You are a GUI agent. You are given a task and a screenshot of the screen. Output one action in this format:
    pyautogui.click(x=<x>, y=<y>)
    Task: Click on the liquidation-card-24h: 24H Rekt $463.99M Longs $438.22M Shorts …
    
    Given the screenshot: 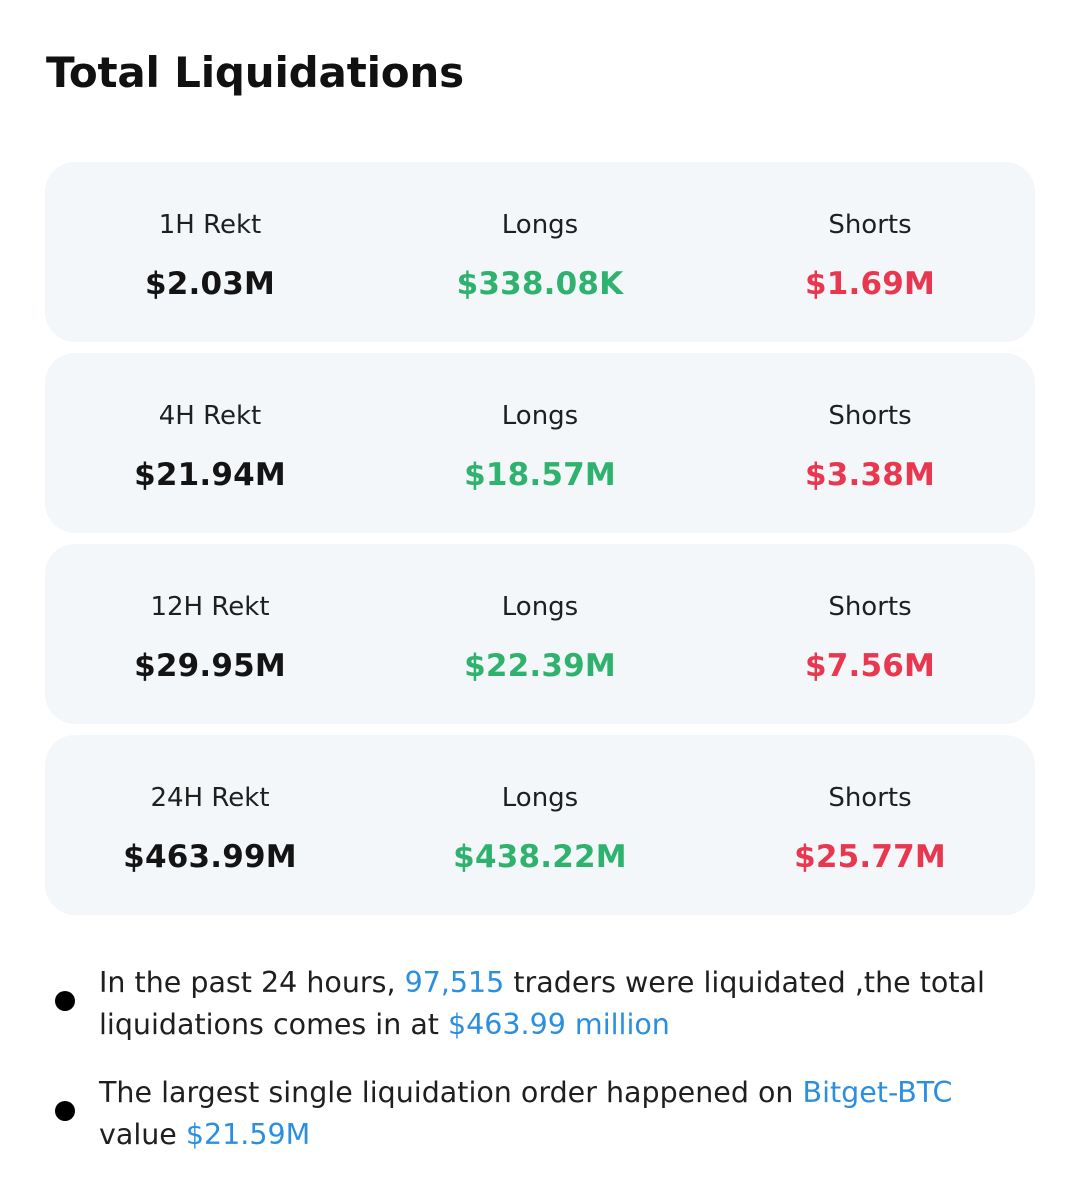 What is the action you would take?
    pyautogui.click(x=540, y=825)
    